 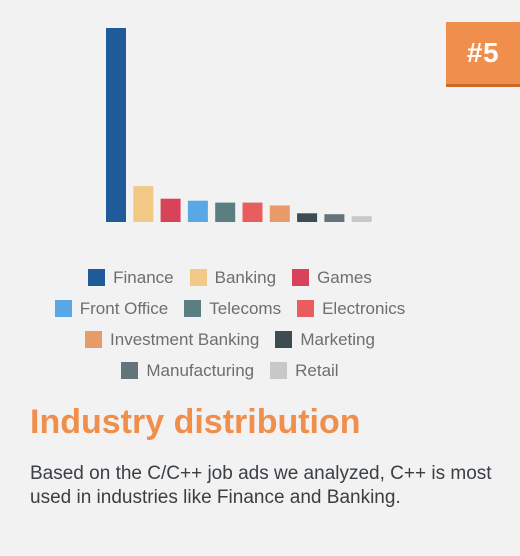 I want to click on bar-telecoms, so click(x=225, y=212).